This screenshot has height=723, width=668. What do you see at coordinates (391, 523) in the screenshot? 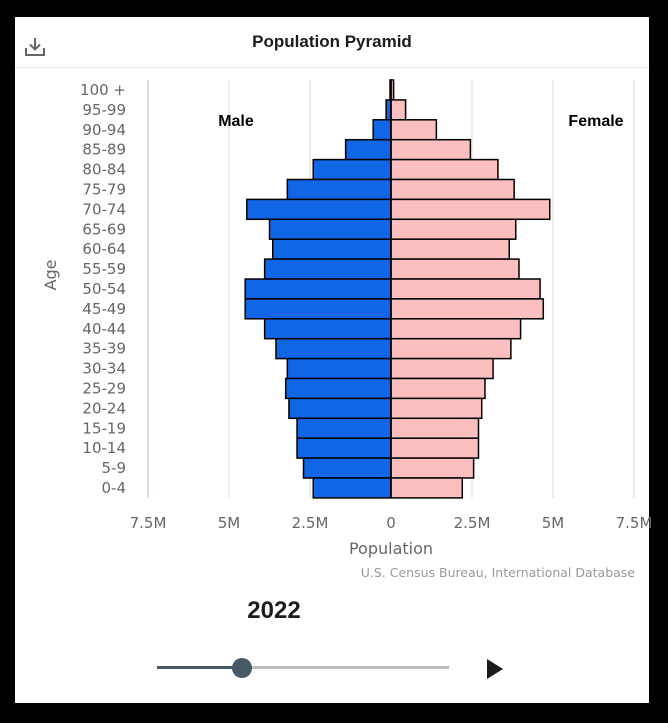
I see `x-tick-label: 0` at bounding box center [391, 523].